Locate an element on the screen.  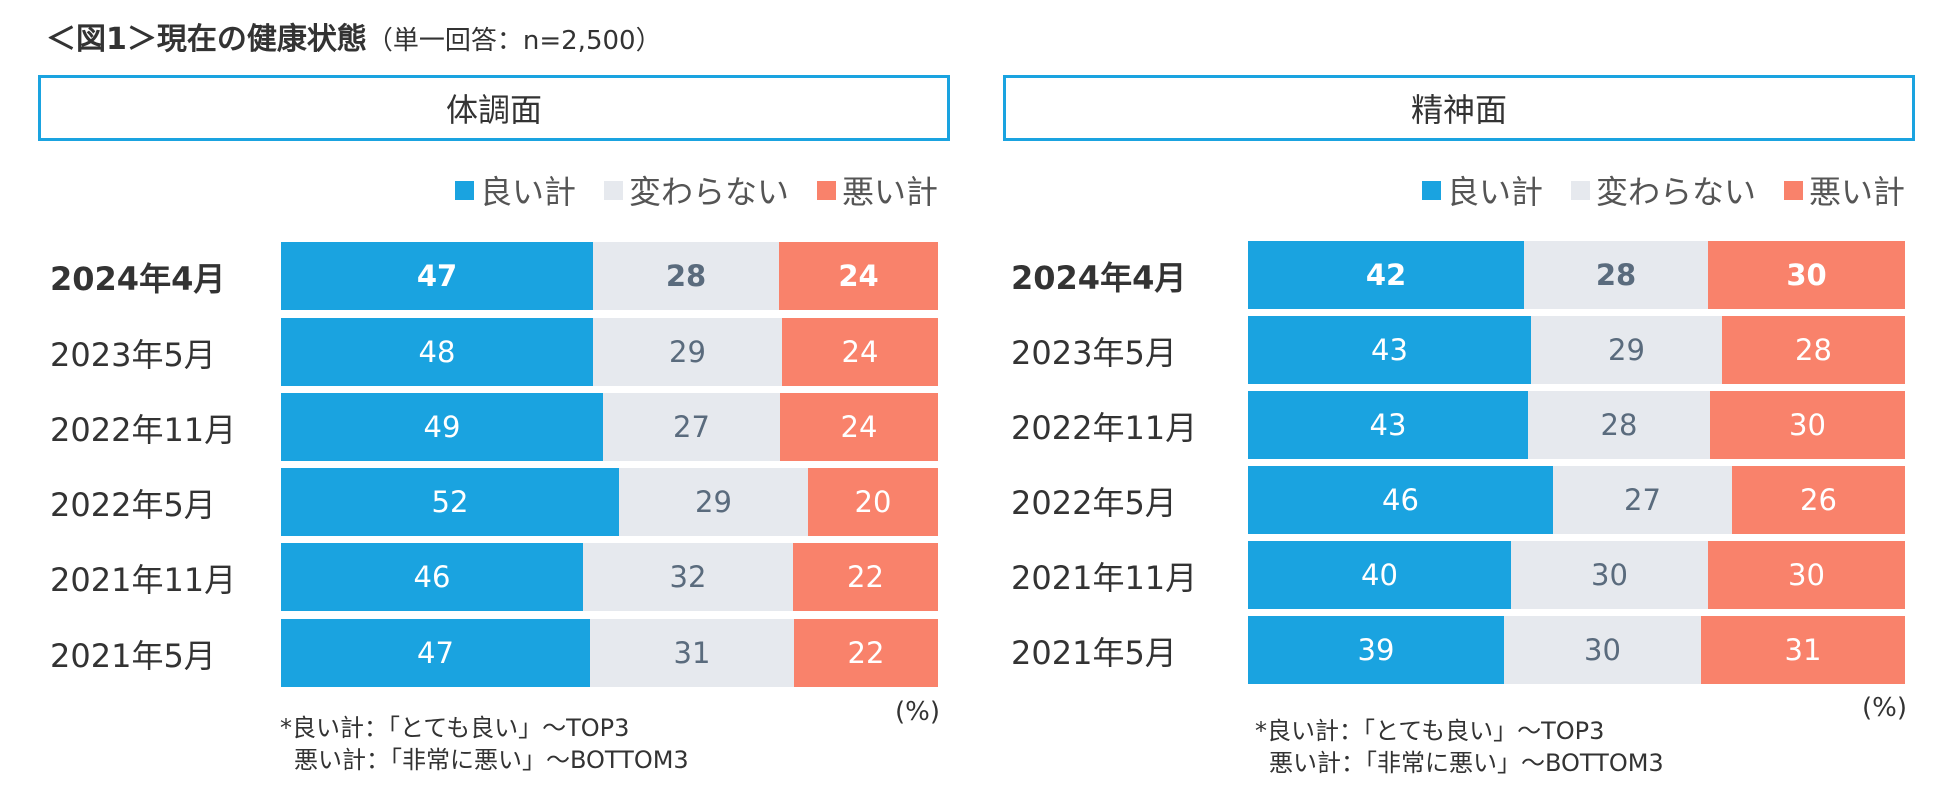
bar-value-label: 39 is located at coordinates (1376, 650).